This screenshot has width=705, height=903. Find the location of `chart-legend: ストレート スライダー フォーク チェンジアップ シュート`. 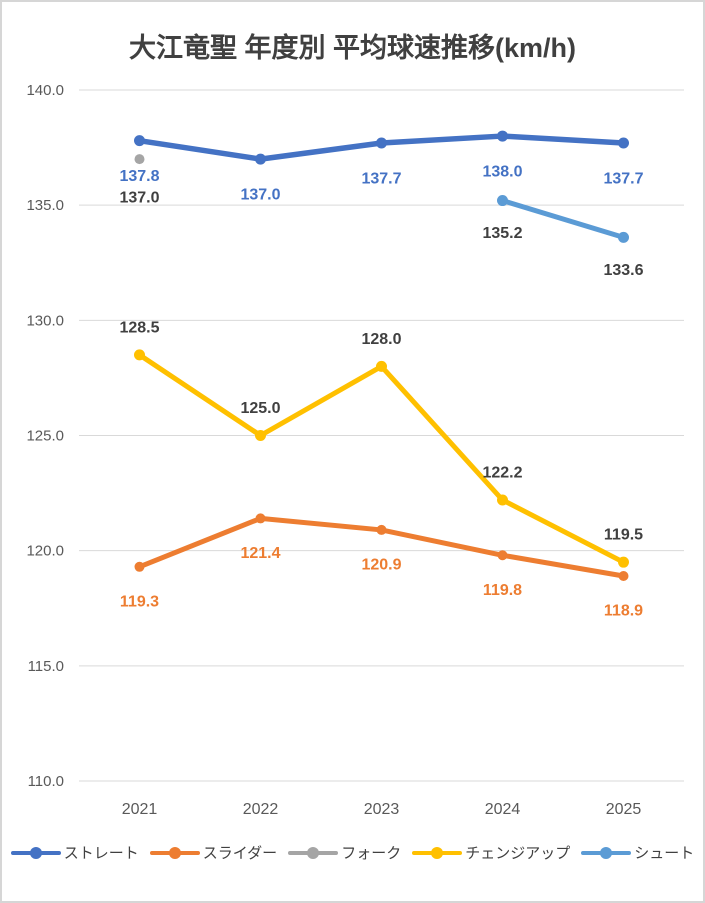

chart-legend: ストレート スライダー フォーク チェンジアップ シュート is located at coordinates (352, 852).